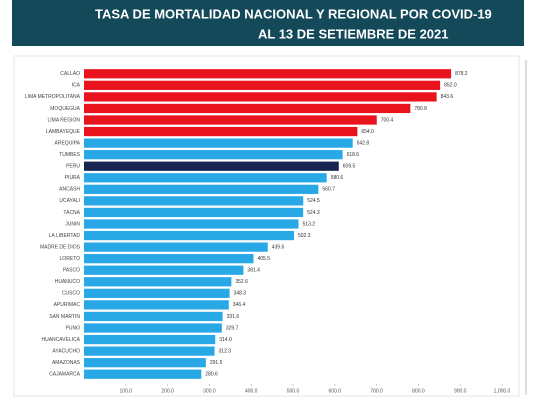 This screenshot has height=400, width=536. I want to click on value-label: 346.4, so click(239, 305).